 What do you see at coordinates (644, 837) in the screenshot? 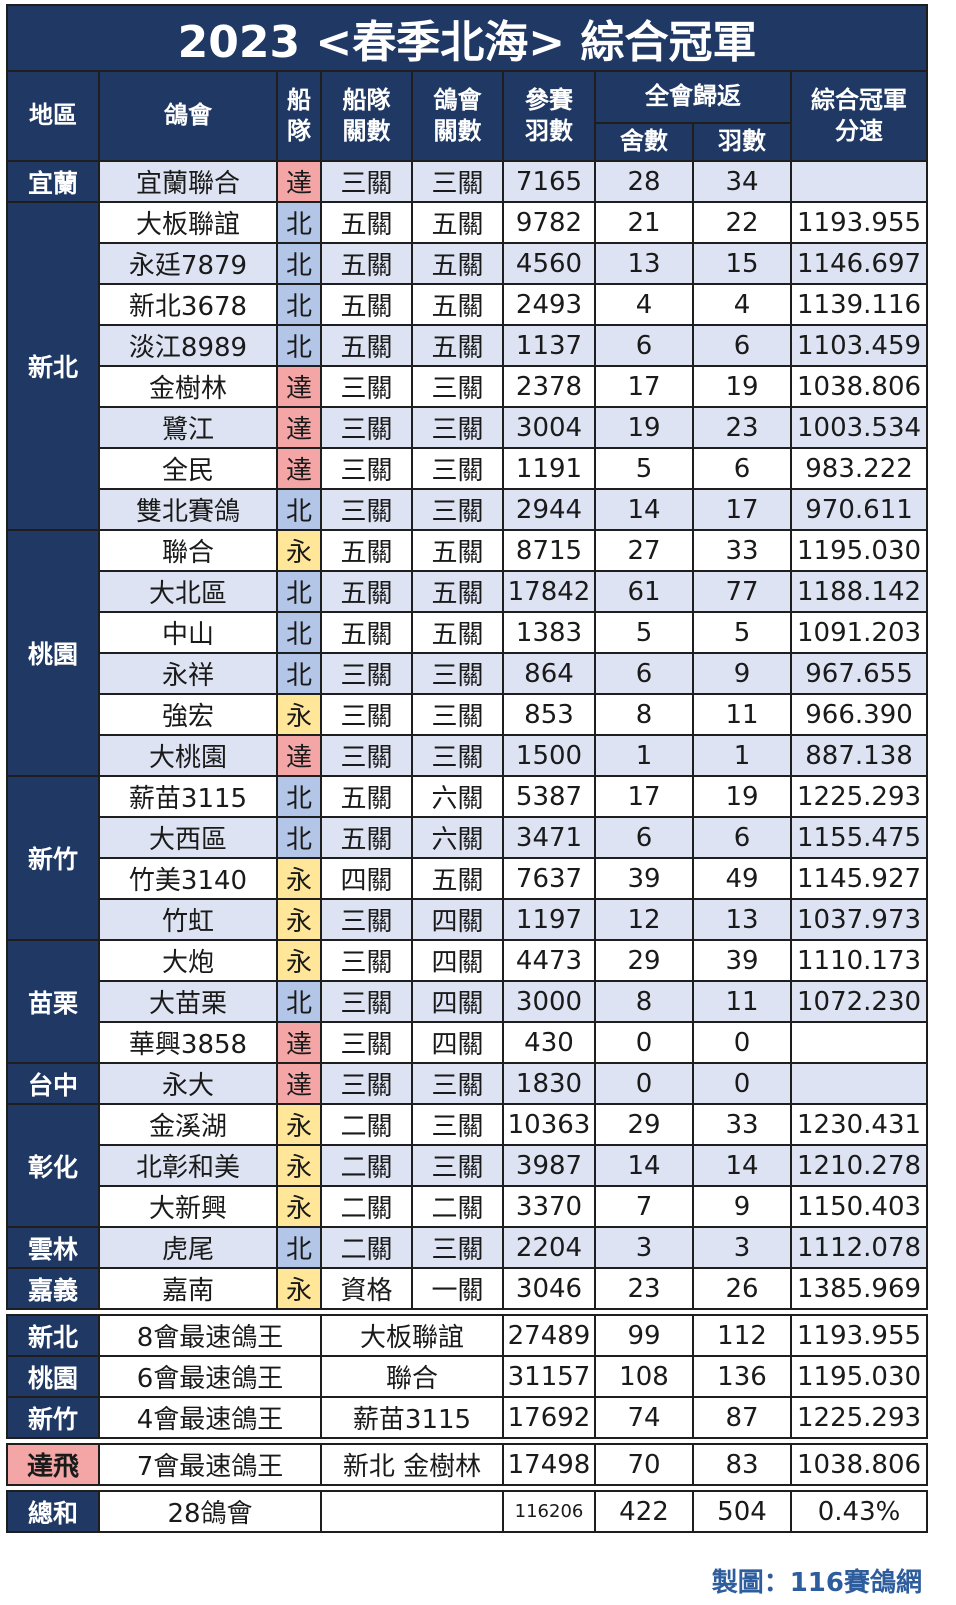
I see `lofts-cell: 6` at bounding box center [644, 837].